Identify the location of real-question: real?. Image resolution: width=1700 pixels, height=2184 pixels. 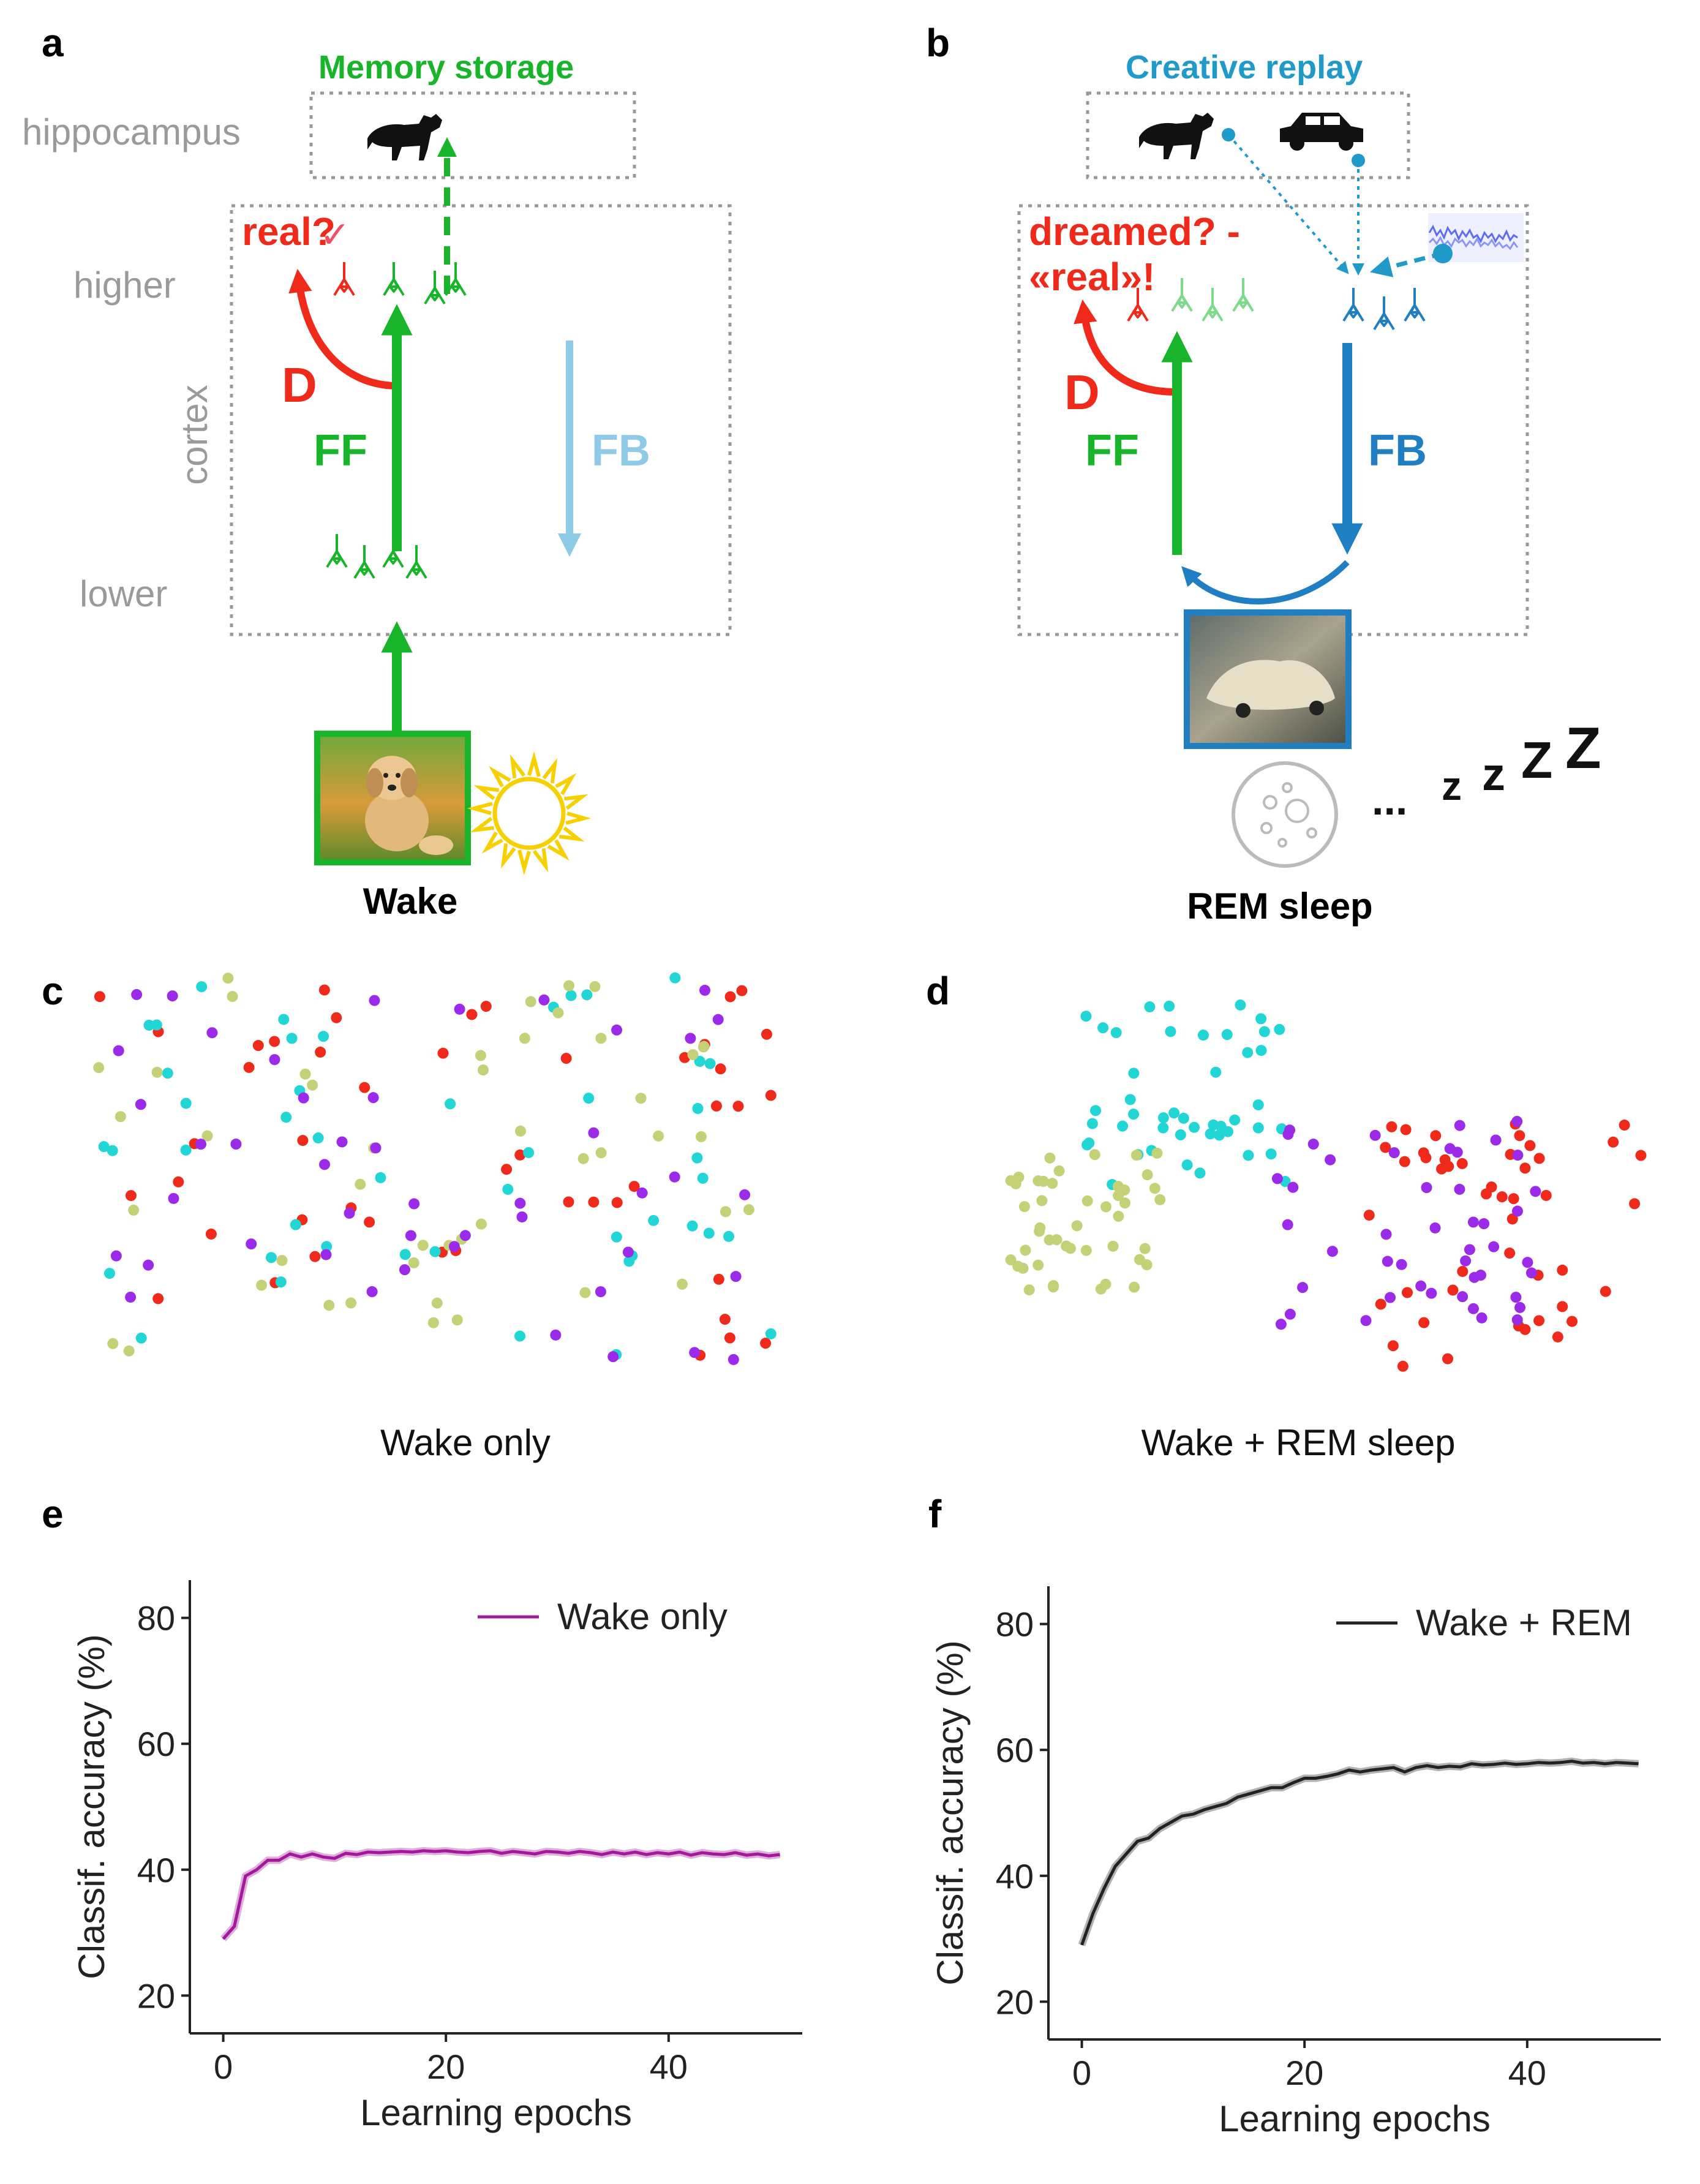
(289, 231).